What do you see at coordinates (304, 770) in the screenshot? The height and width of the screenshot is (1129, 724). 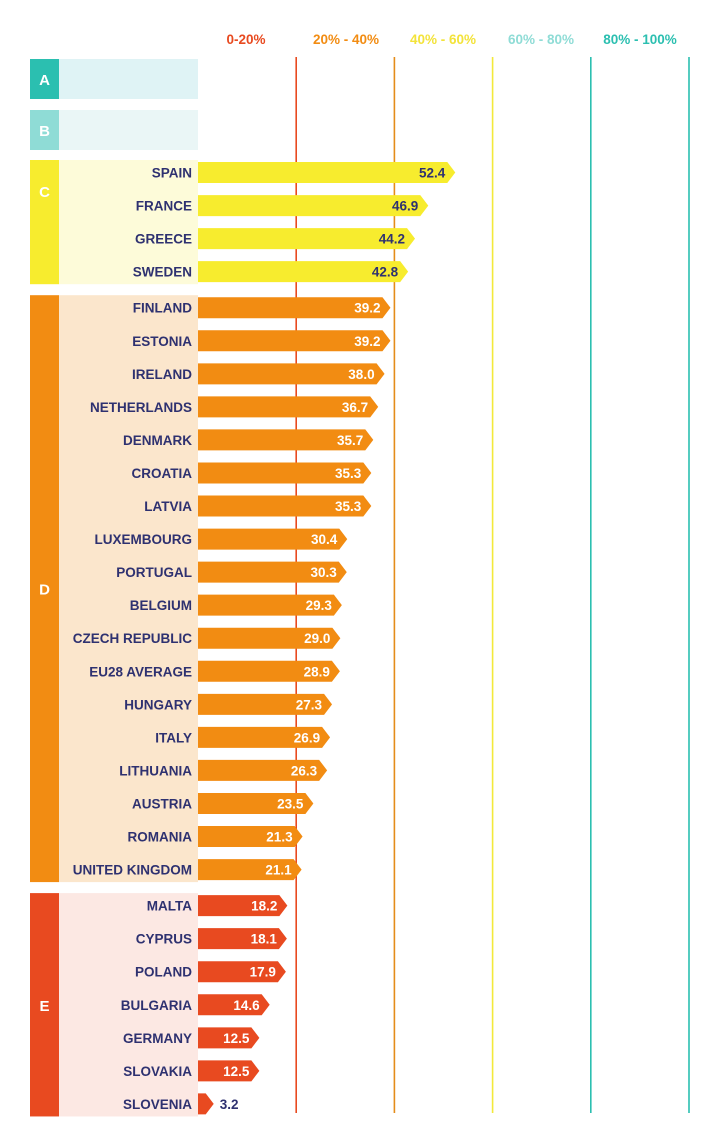 I see `value-label: 26.3` at bounding box center [304, 770].